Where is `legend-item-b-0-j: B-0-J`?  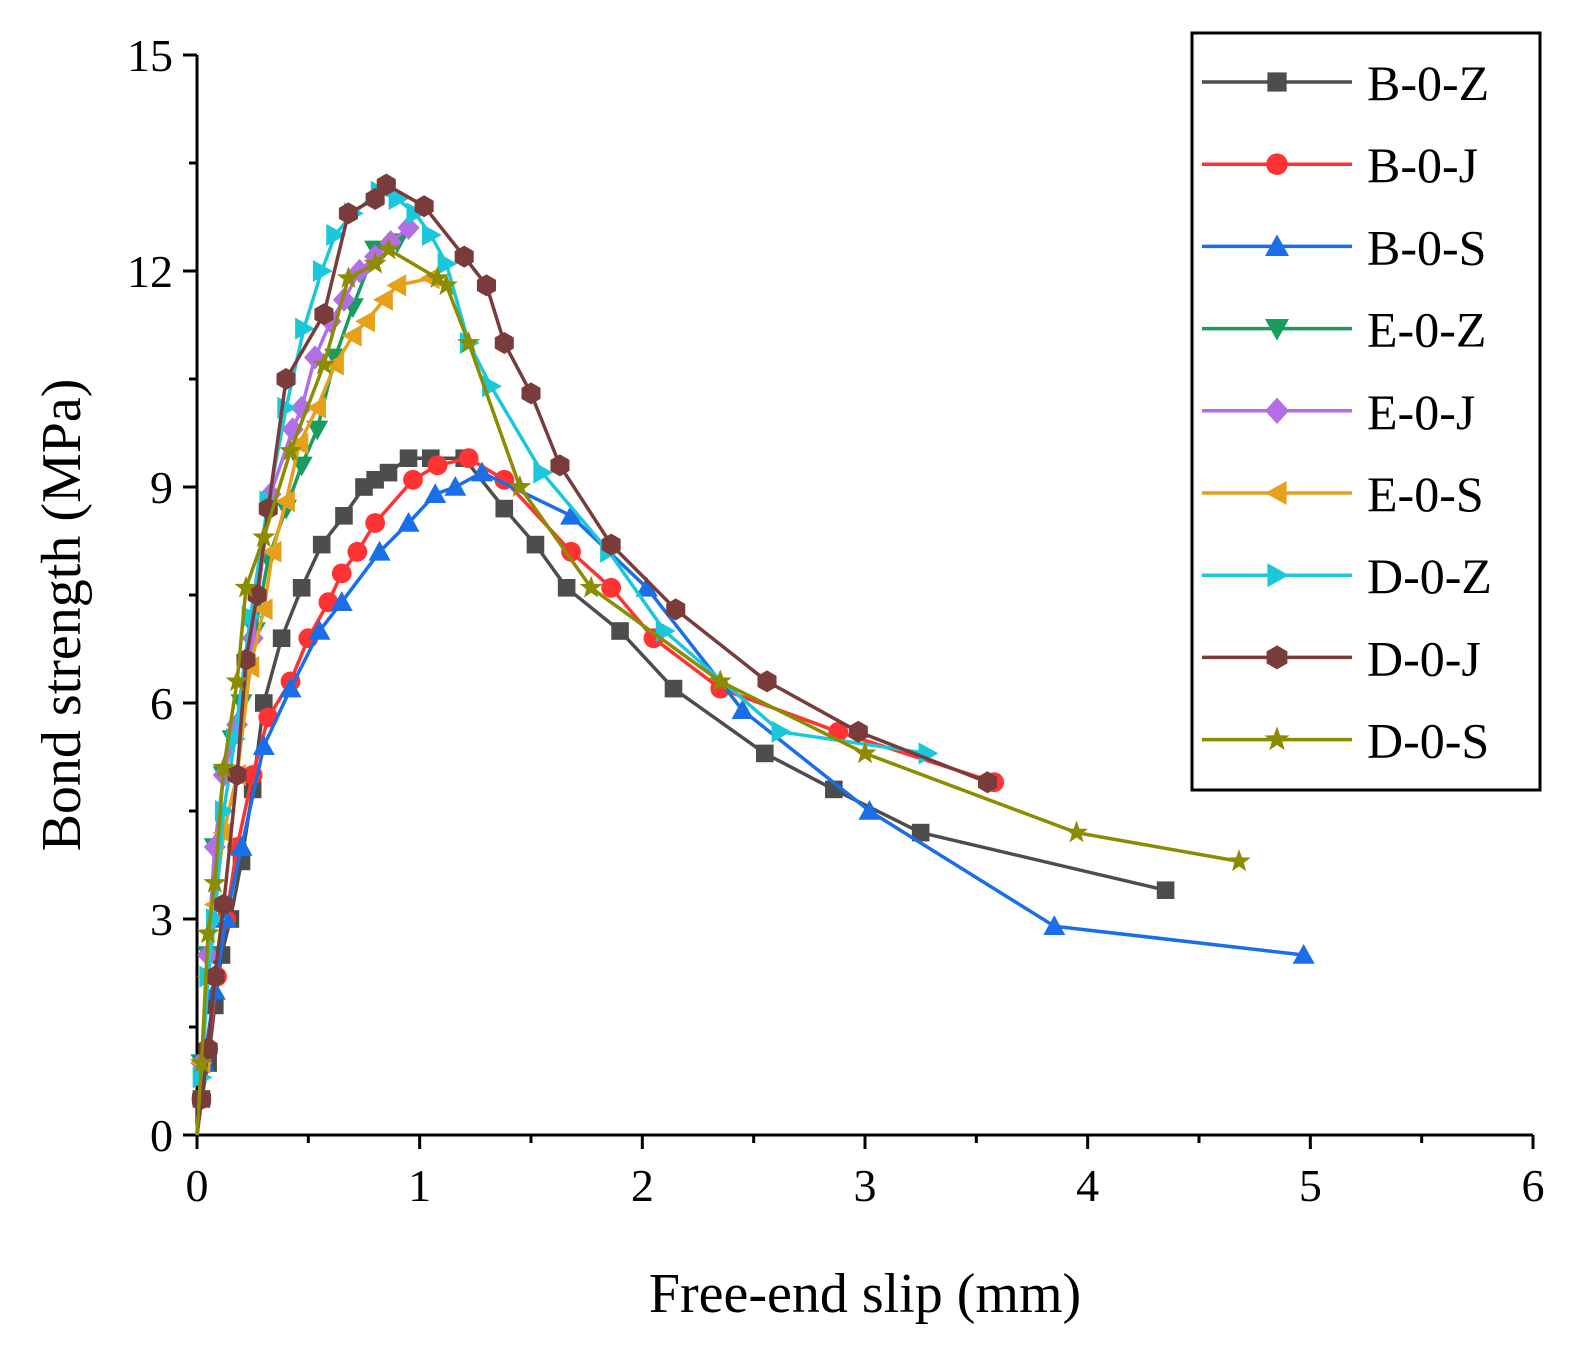
legend-item-b-0-j: B-0-J is located at coordinates (1340, 165).